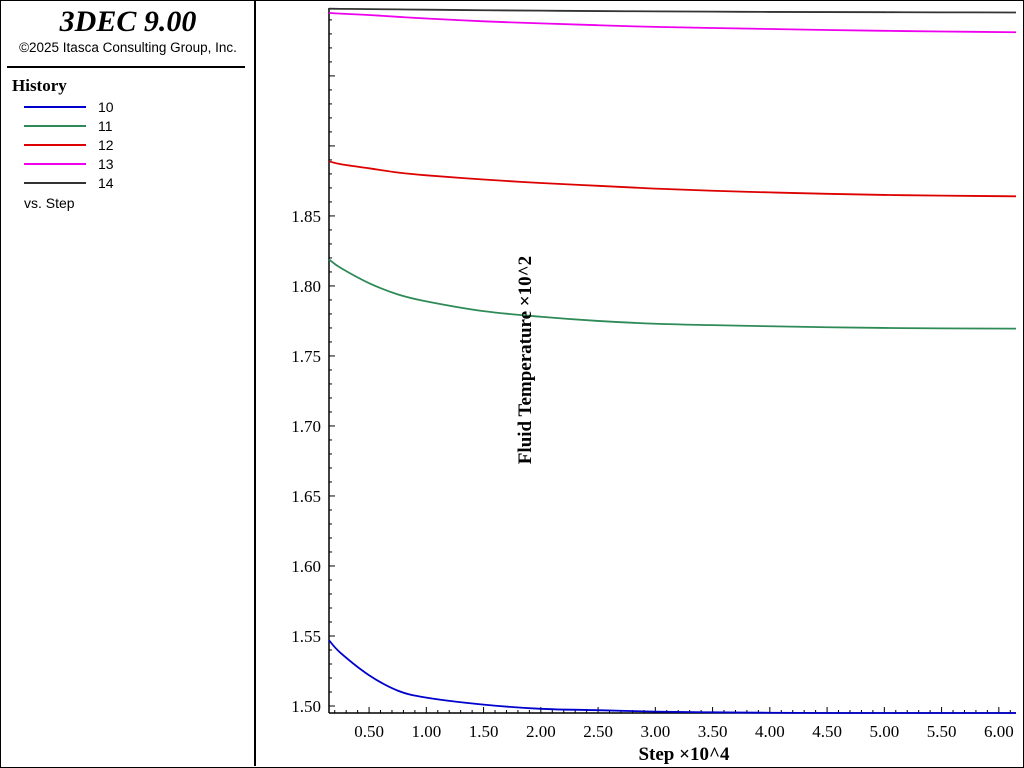 This screenshot has height=768, width=1024. I want to click on legend-item-11: 11, so click(134, 126).